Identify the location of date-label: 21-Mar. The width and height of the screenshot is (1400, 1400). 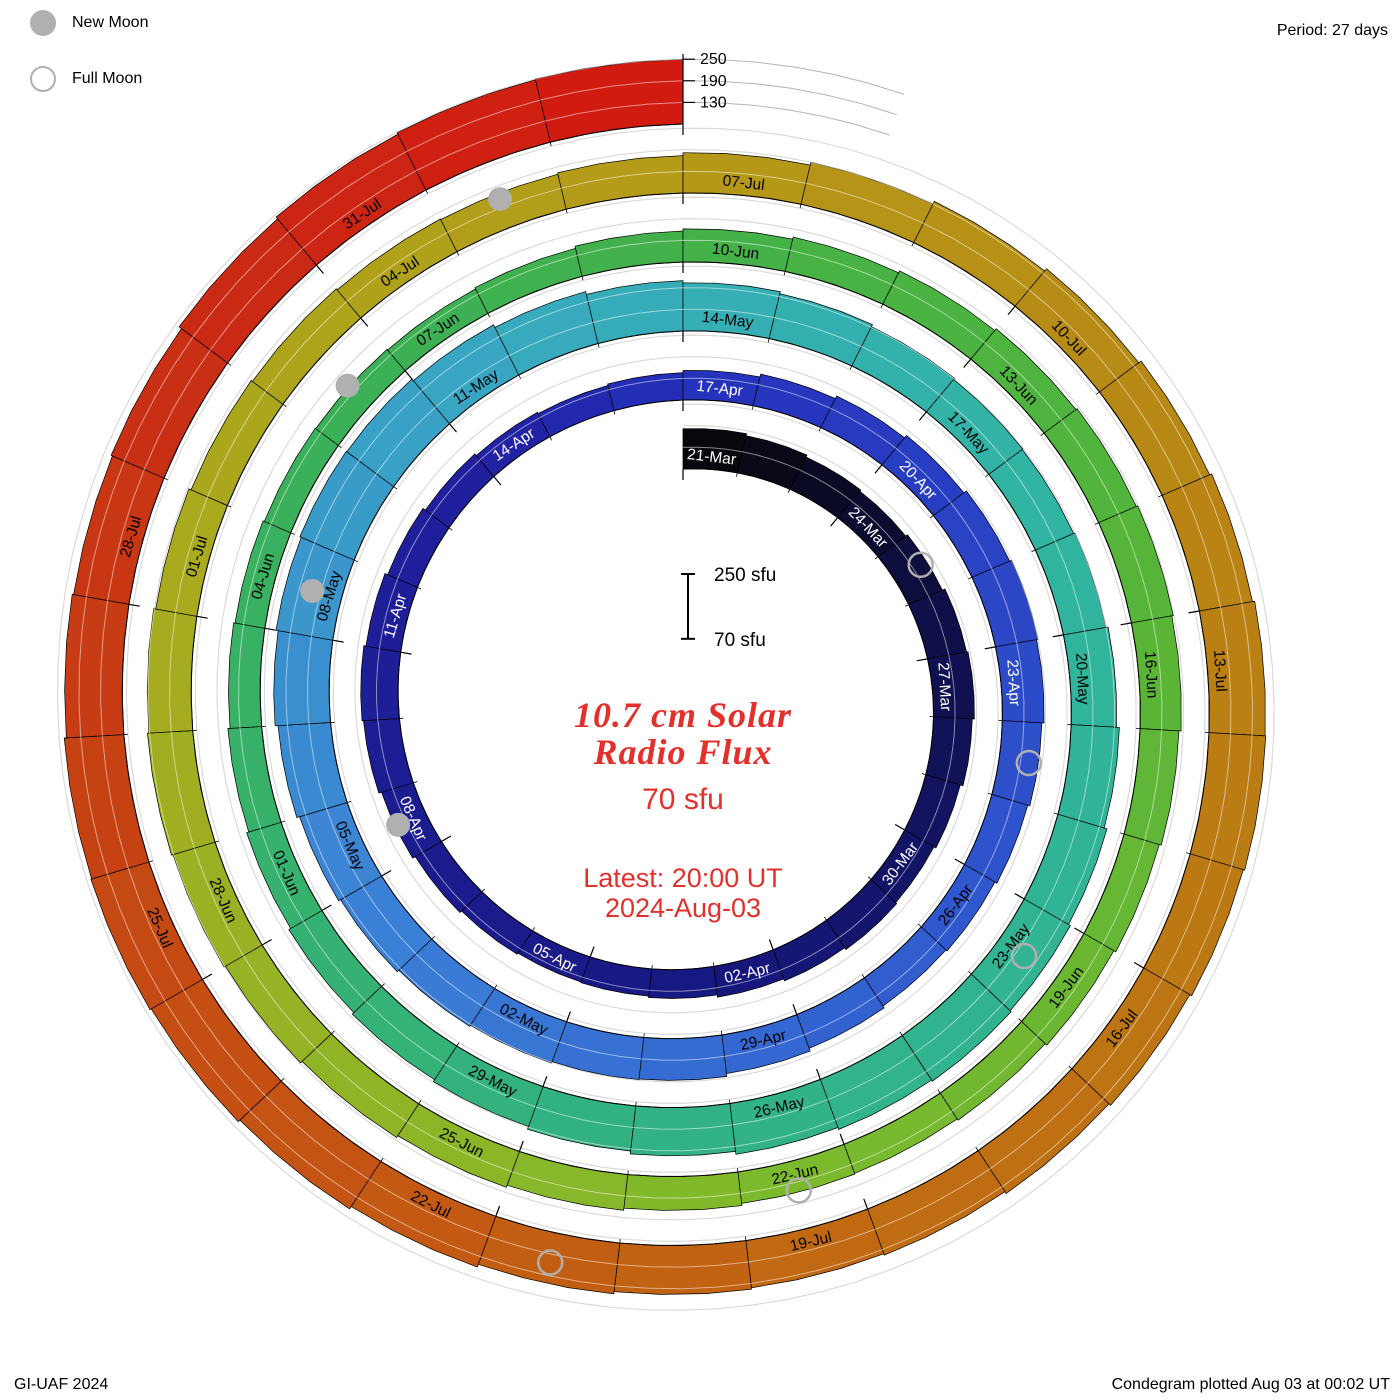
(711, 457).